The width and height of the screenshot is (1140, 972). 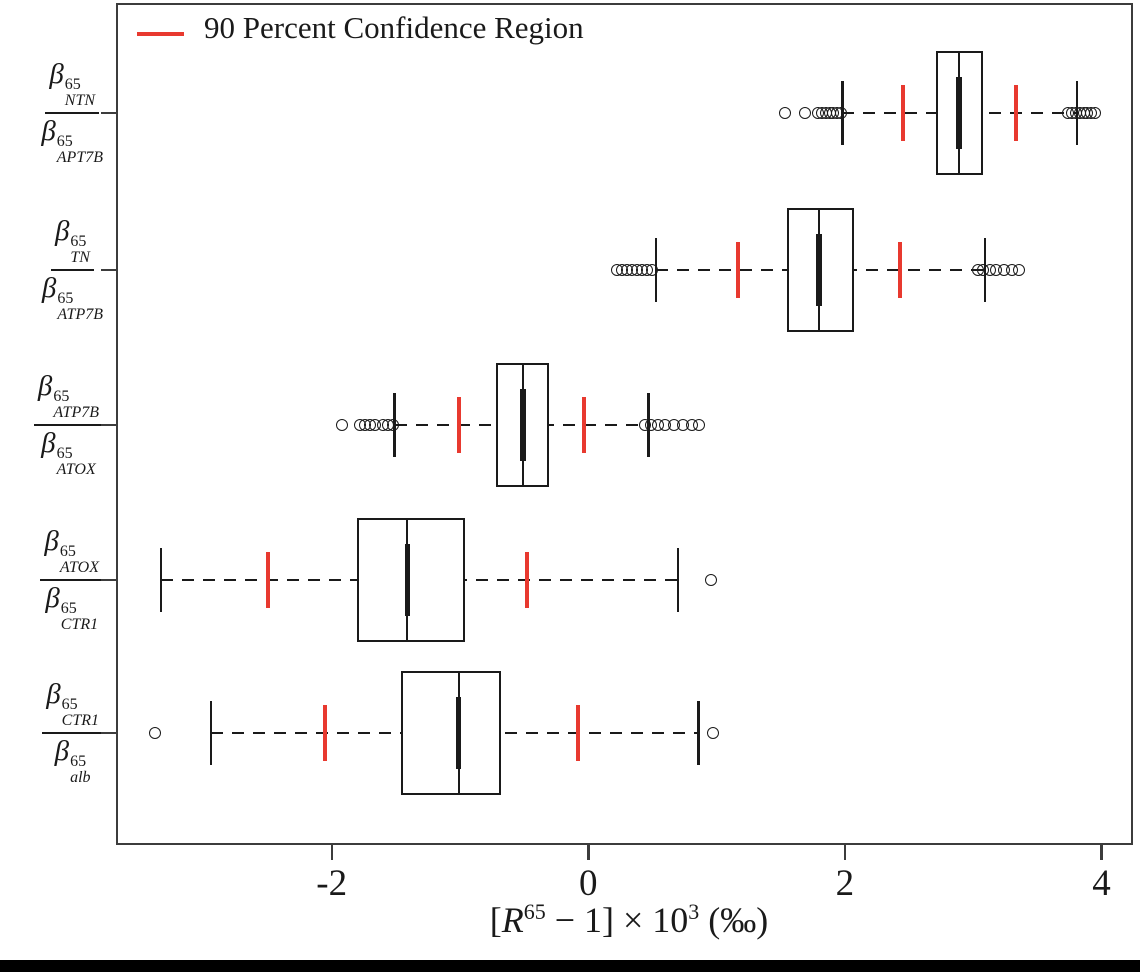 What do you see at coordinates (68, 452) in the screenshot?
I see `fraction-denominator: β 65 ATOX` at bounding box center [68, 452].